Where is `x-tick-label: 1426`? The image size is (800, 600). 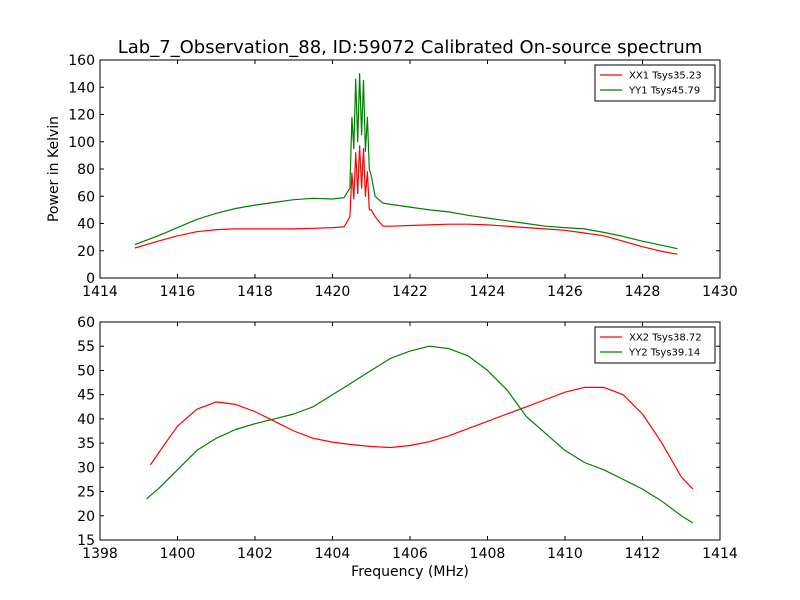
x-tick-label: 1426 is located at coordinates (565, 292).